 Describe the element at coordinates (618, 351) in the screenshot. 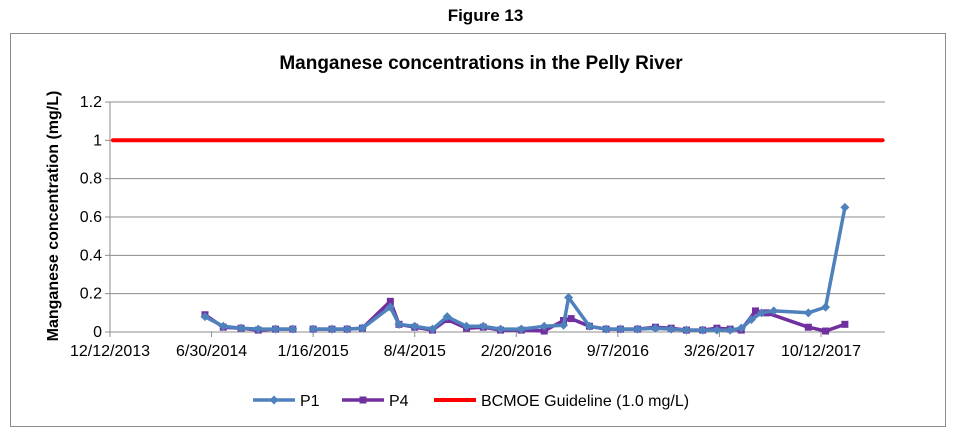

I see `x-tick-label: 9/7/2016` at that location.